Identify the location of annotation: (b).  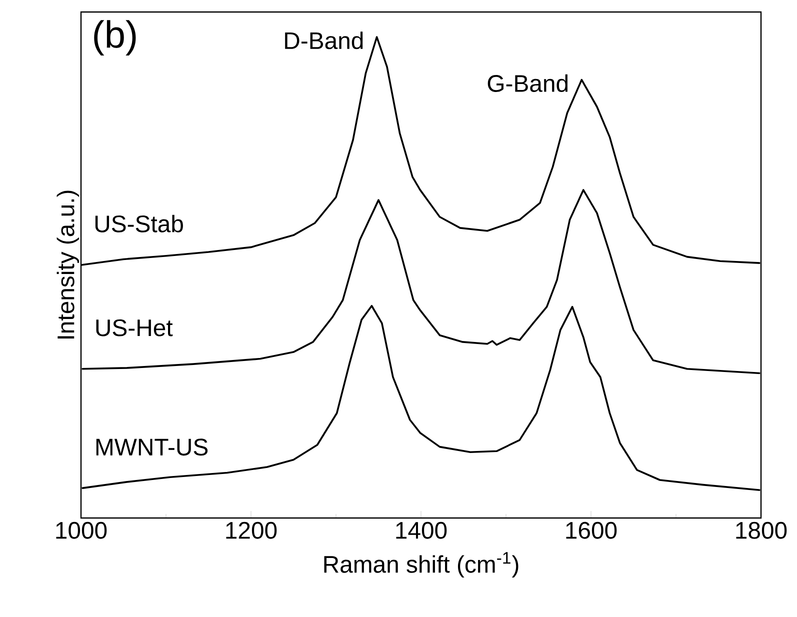
(115, 38).